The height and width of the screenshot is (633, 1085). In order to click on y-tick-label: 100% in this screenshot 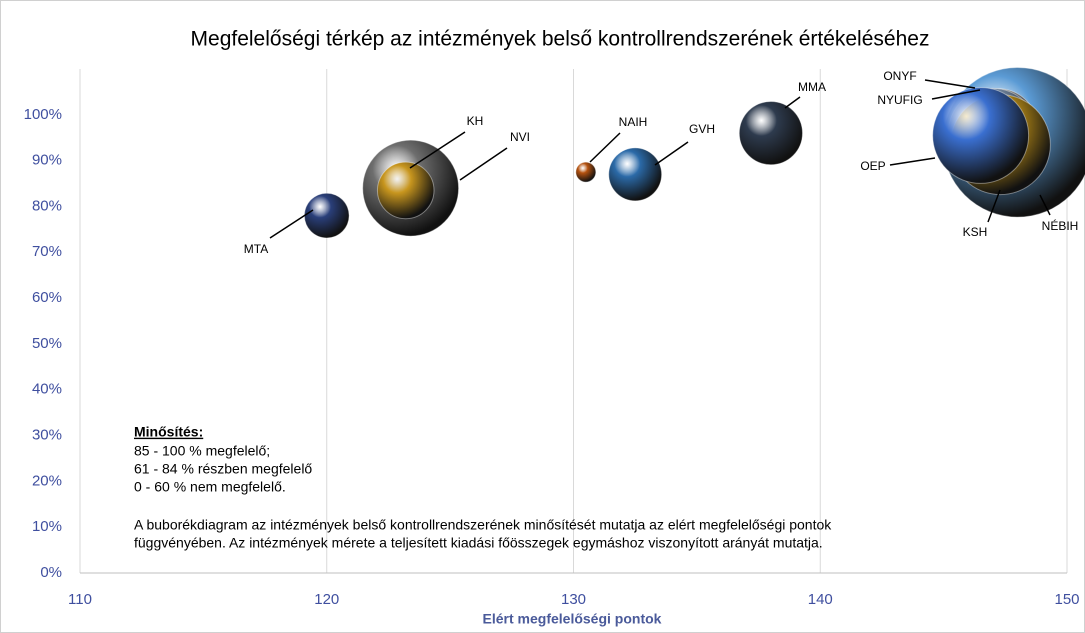, I will do `click(43, 114)`.